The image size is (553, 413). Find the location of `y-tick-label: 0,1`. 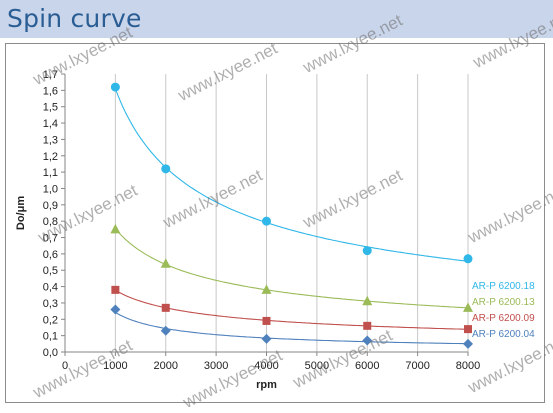

y-tick-label: 0,1 is located at coordinates (50, 337).